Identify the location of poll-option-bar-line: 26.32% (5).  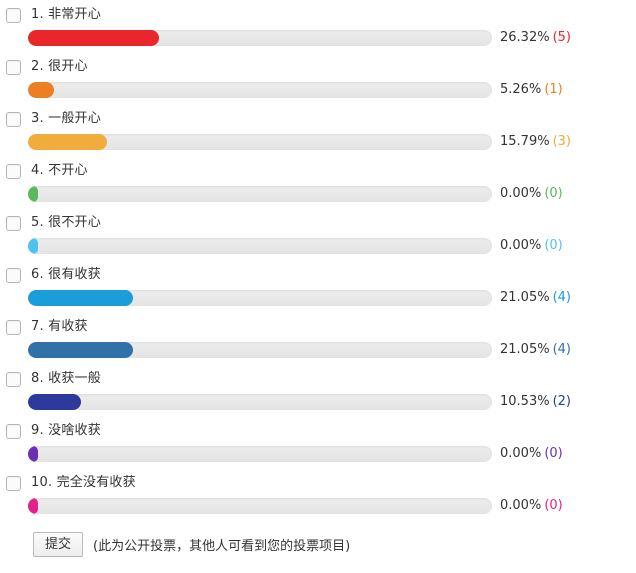
(318, 39).